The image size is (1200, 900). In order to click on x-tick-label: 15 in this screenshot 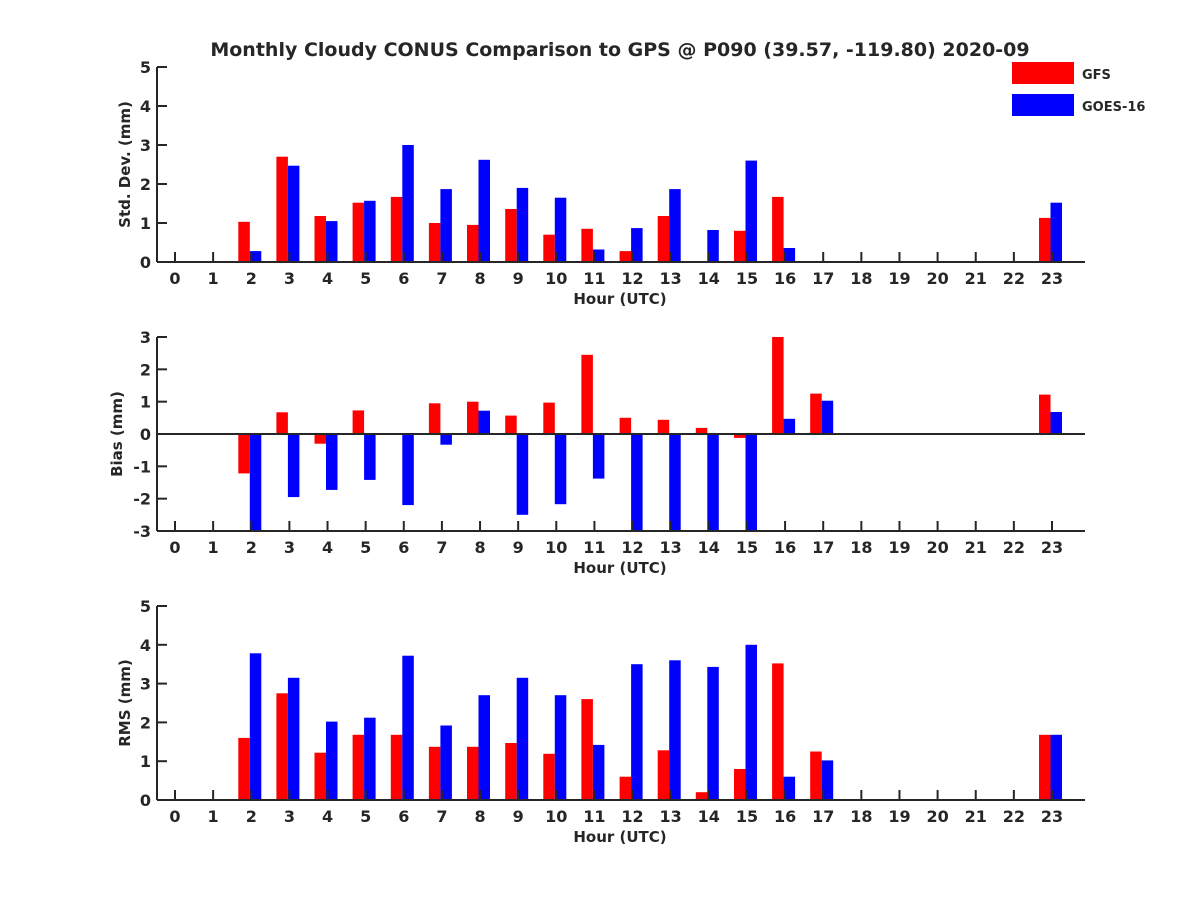, I will do `click(747, 547)`.